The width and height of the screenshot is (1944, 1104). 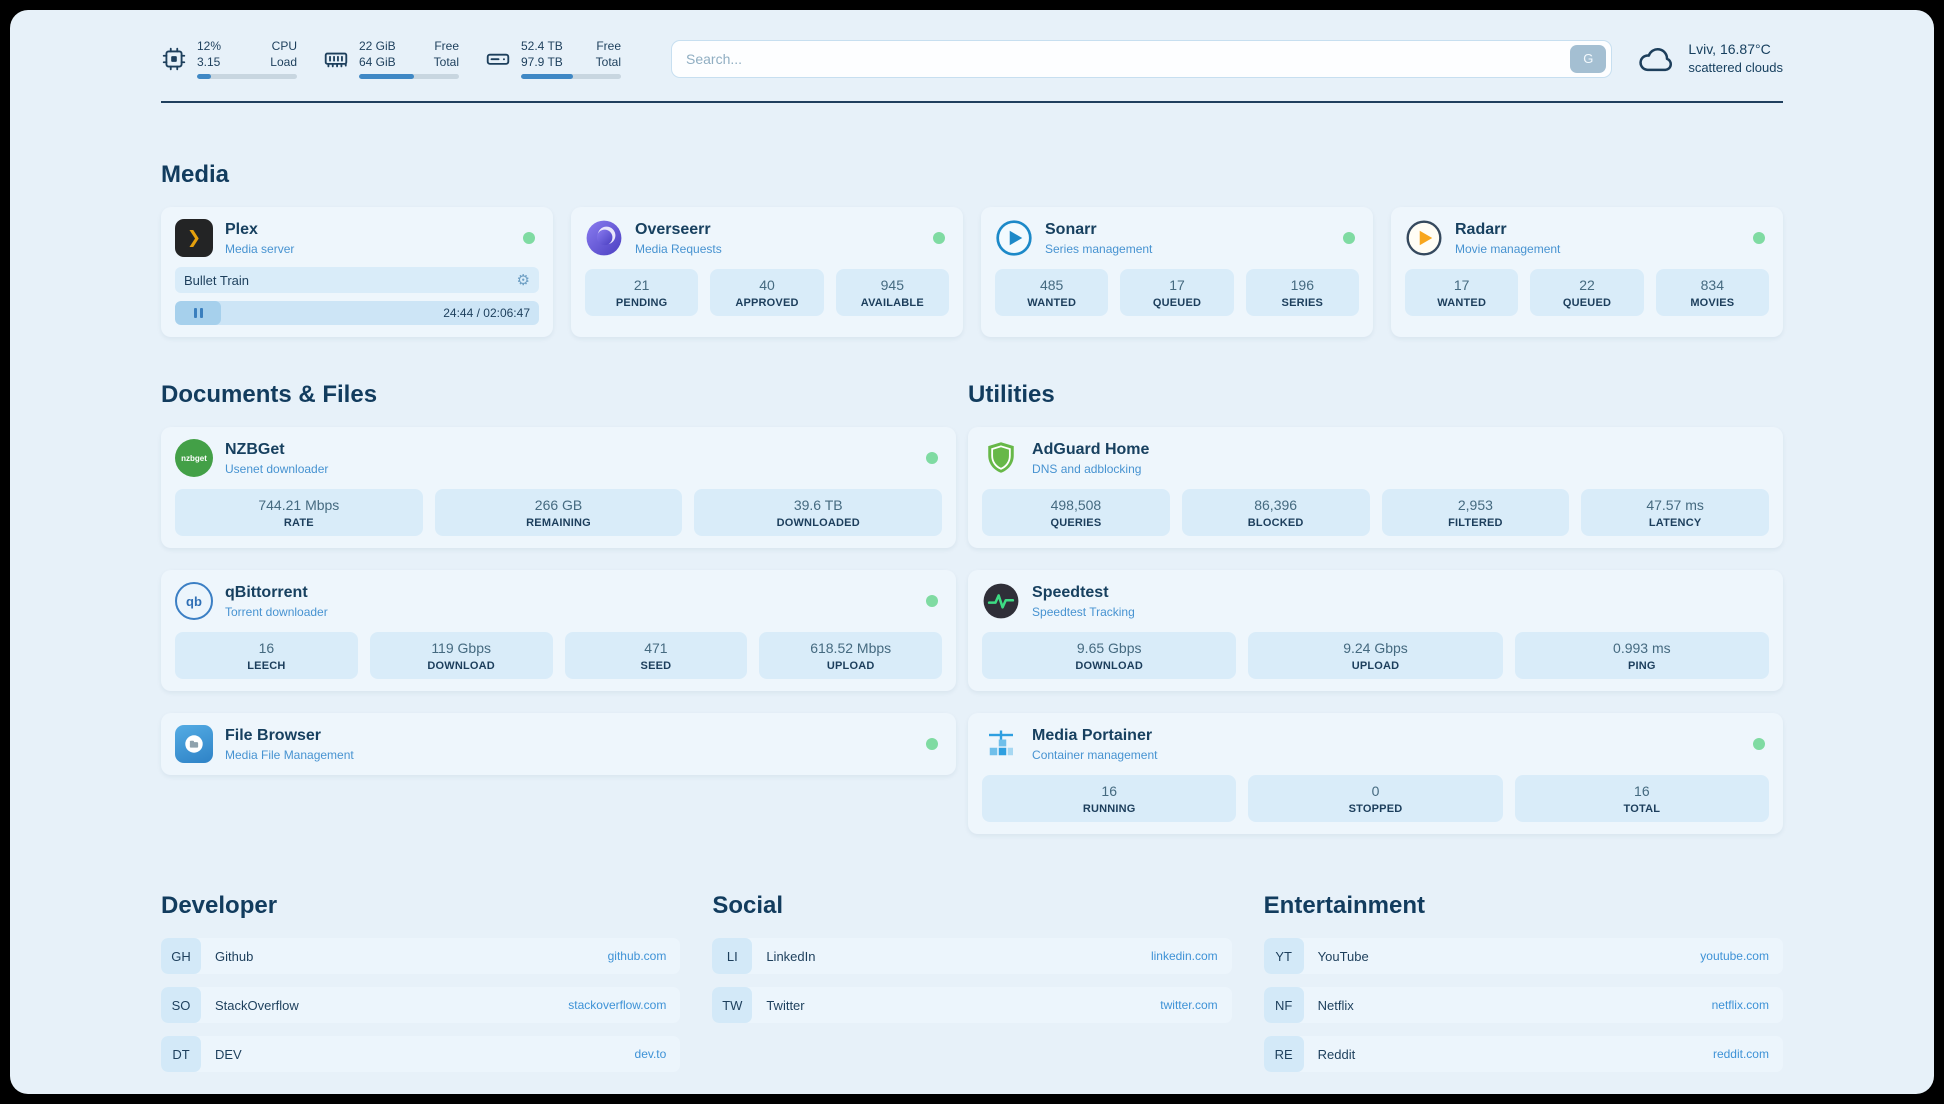 What do you see at coordinates (1343, 956) in the screenshot?
I see `bookmark-name: YouTube` at bounding box center [1343, 956].